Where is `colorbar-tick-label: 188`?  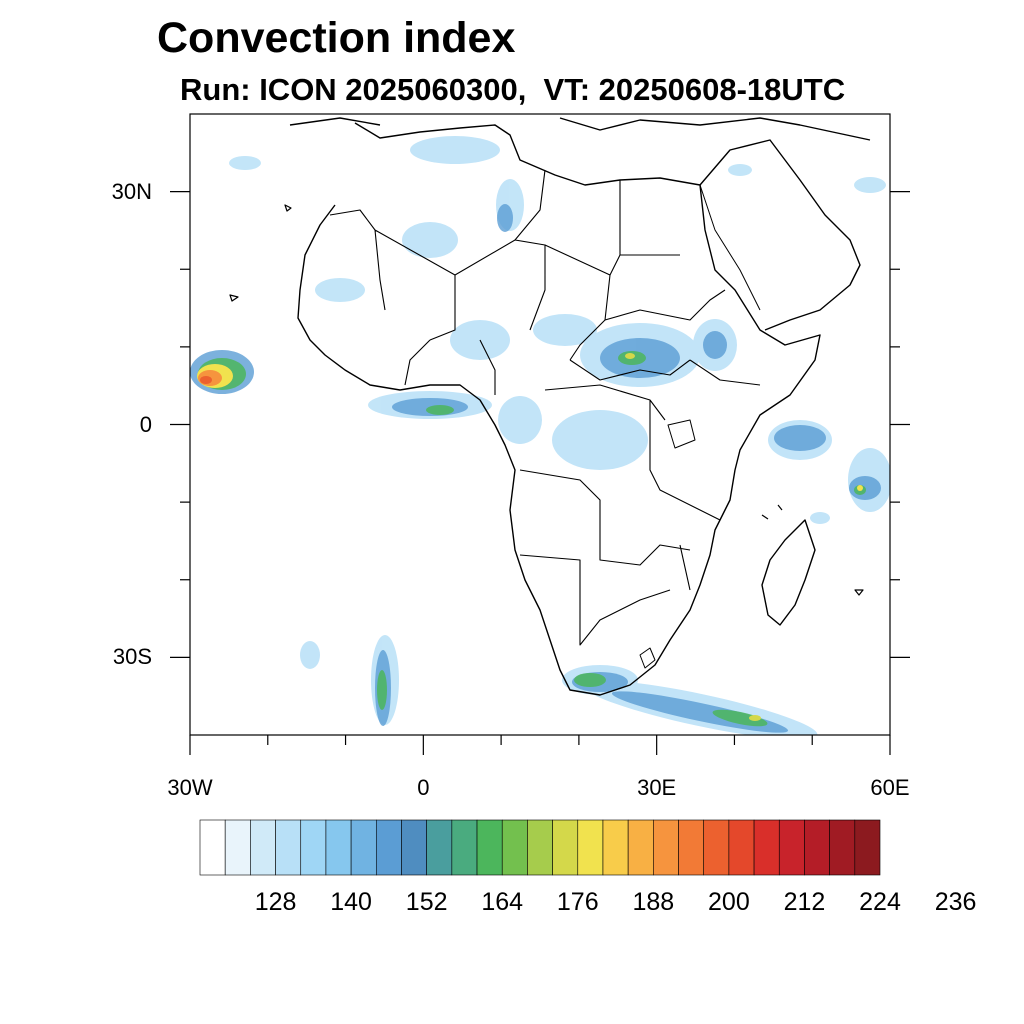 colorbar-tick-label: 188 is located at coordinates (653, 902).